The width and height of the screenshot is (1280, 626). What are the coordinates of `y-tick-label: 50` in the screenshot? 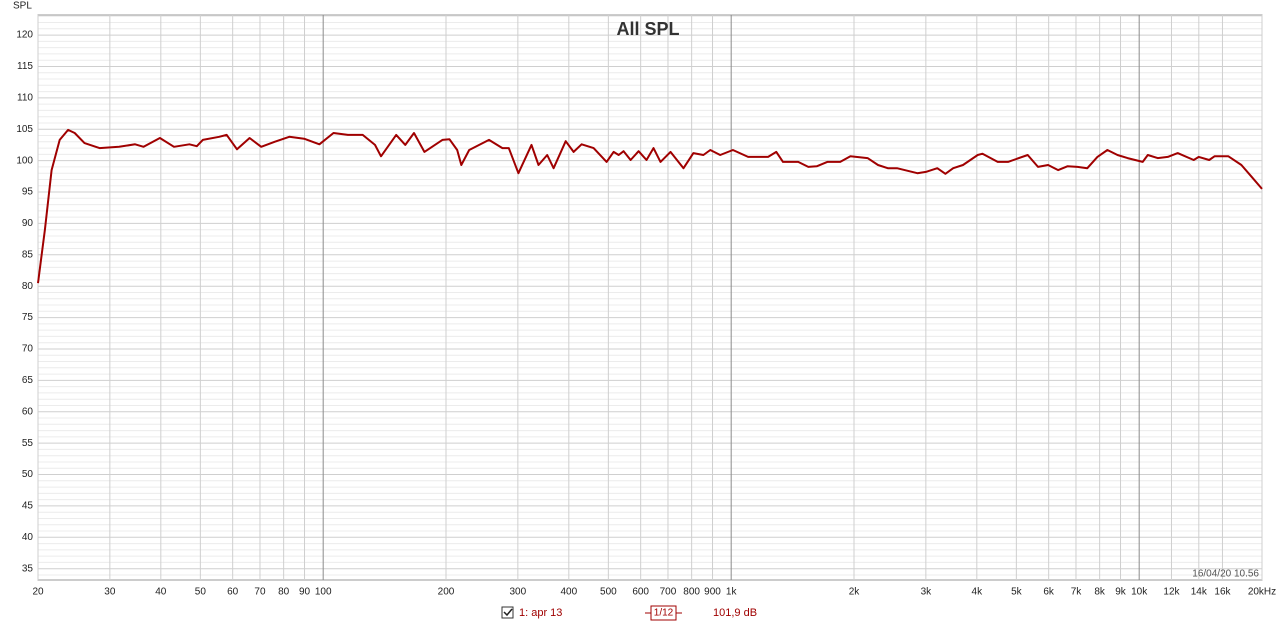 It's located at (28, 474).